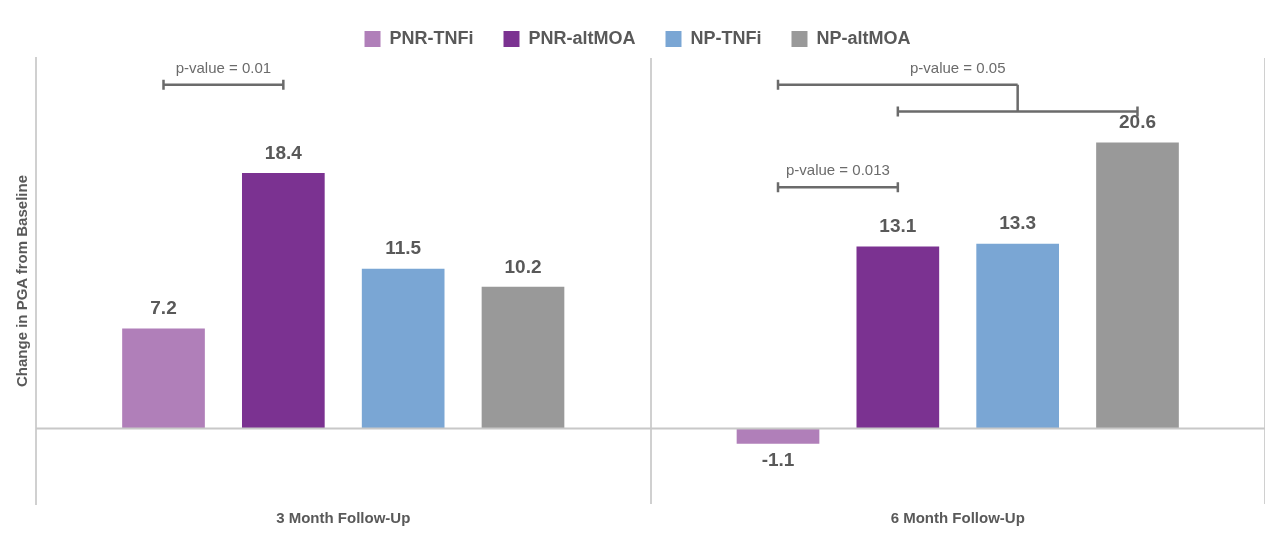 Image resolution: width=1265 pixels, height=534 pixels. Describe the element at coordinates (726, 37) in the screenshot. I see `legend-label: NP-TNFi` at that location.